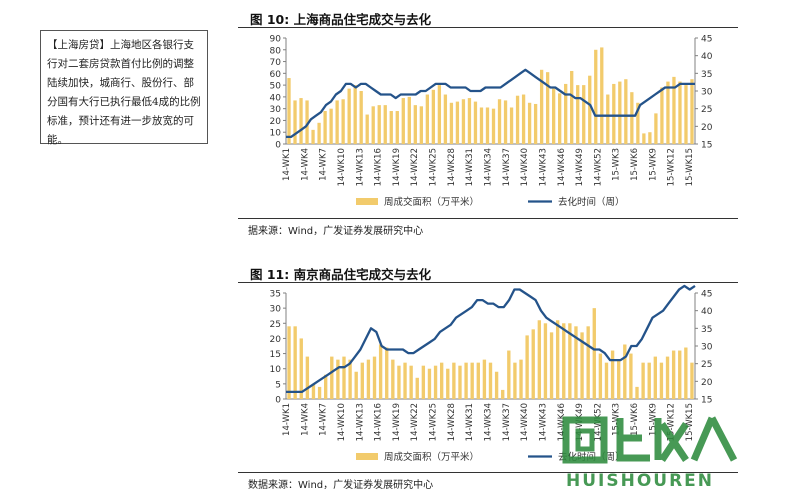 The width and height of the screenshot is (800, 500). Describe the element at coordinates (336, 231) in the screenshot. I see `chart-1-source: 据来源：Wind，广发证券发展研究中心` at that location.